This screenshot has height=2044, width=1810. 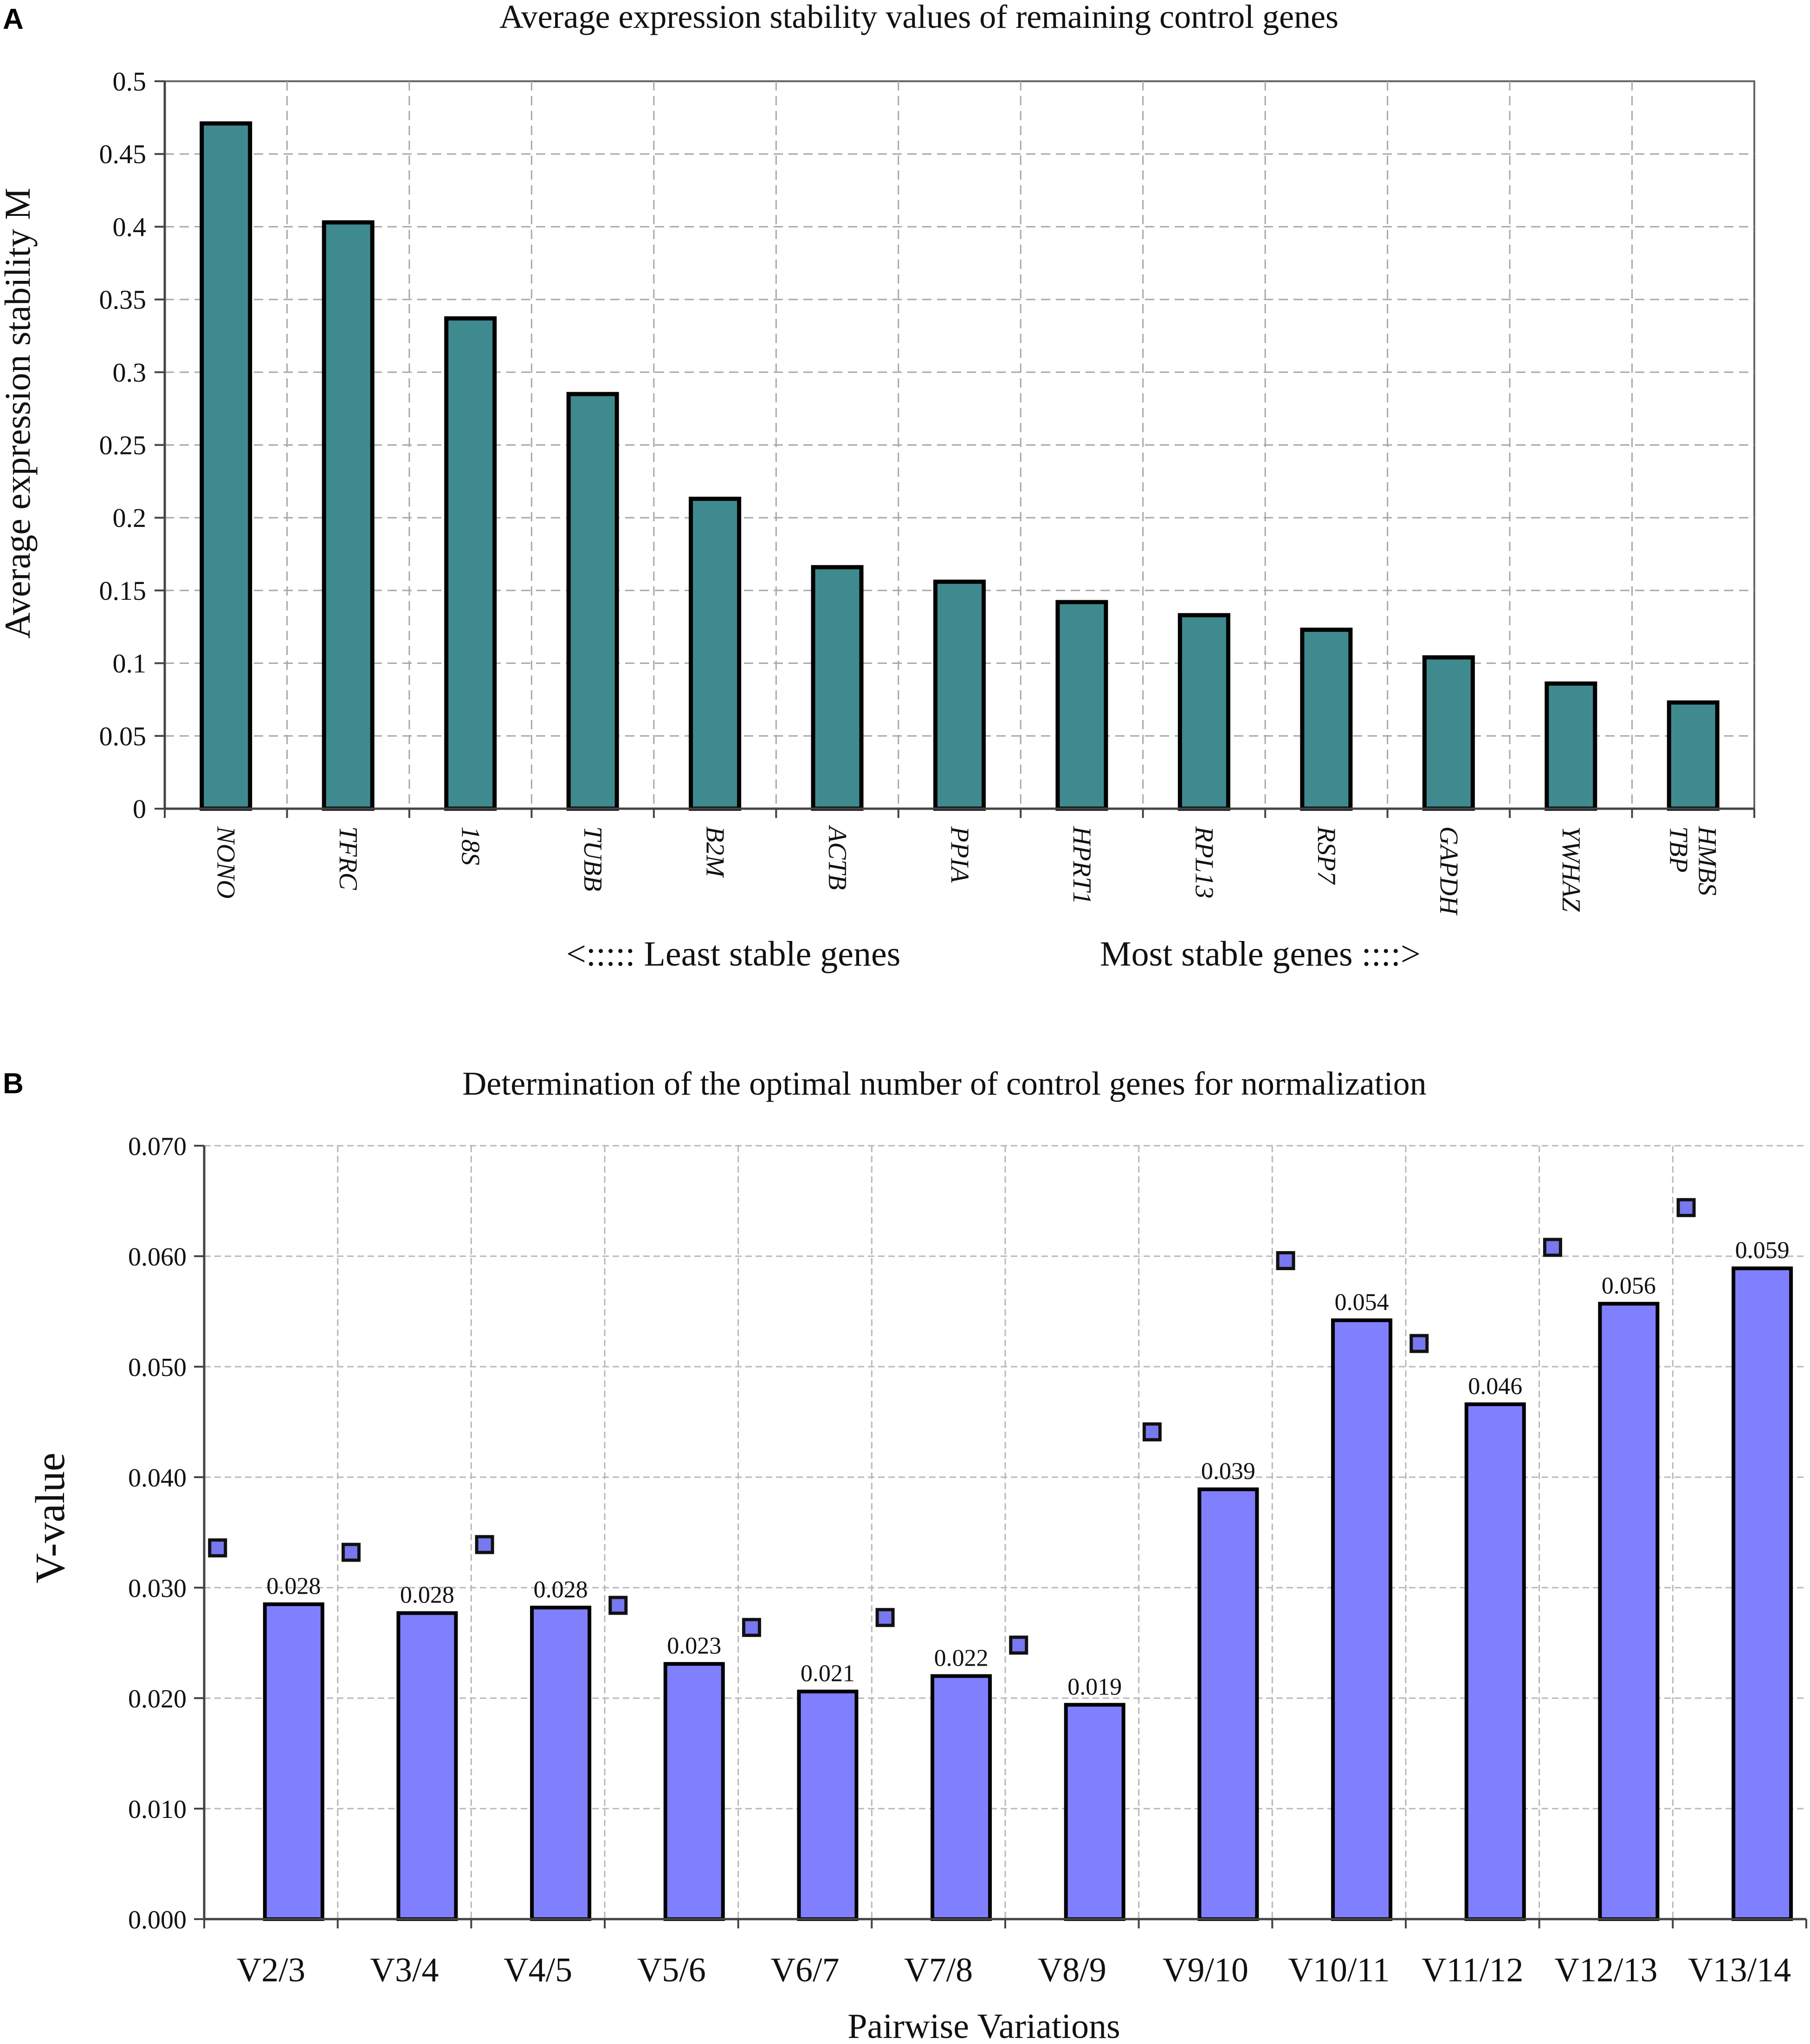 What do you see at coordinates (1339, 1970) in the screenshot?
I see `x-tick-label: V10/11` at bounding box center [1339, 1970].